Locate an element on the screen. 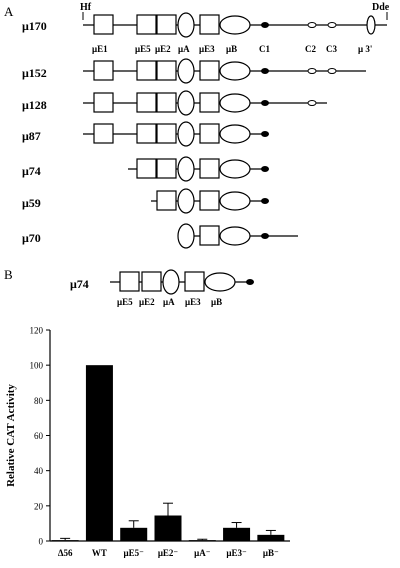 The image size is (400, 568). y-tick-label: 20 is located at coordinates (39, 506).